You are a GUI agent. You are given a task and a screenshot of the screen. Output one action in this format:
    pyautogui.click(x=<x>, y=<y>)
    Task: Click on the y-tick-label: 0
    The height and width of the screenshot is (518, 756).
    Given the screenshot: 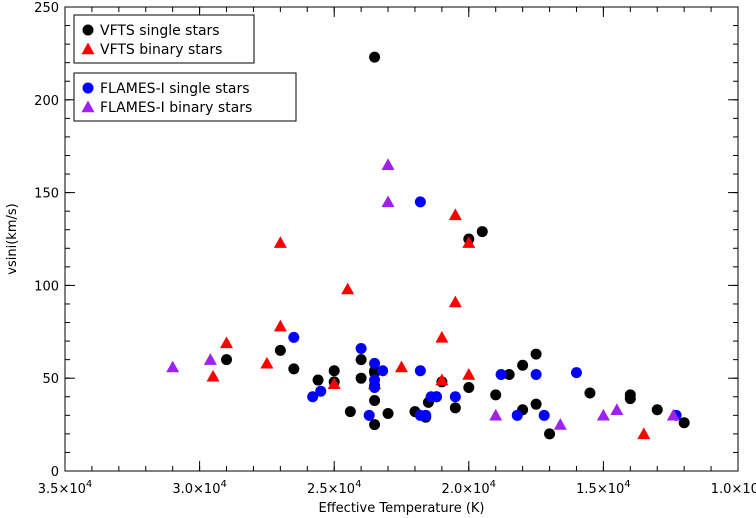 What is the action you would take?
    pyautogui.click(x=55, y=472)
    